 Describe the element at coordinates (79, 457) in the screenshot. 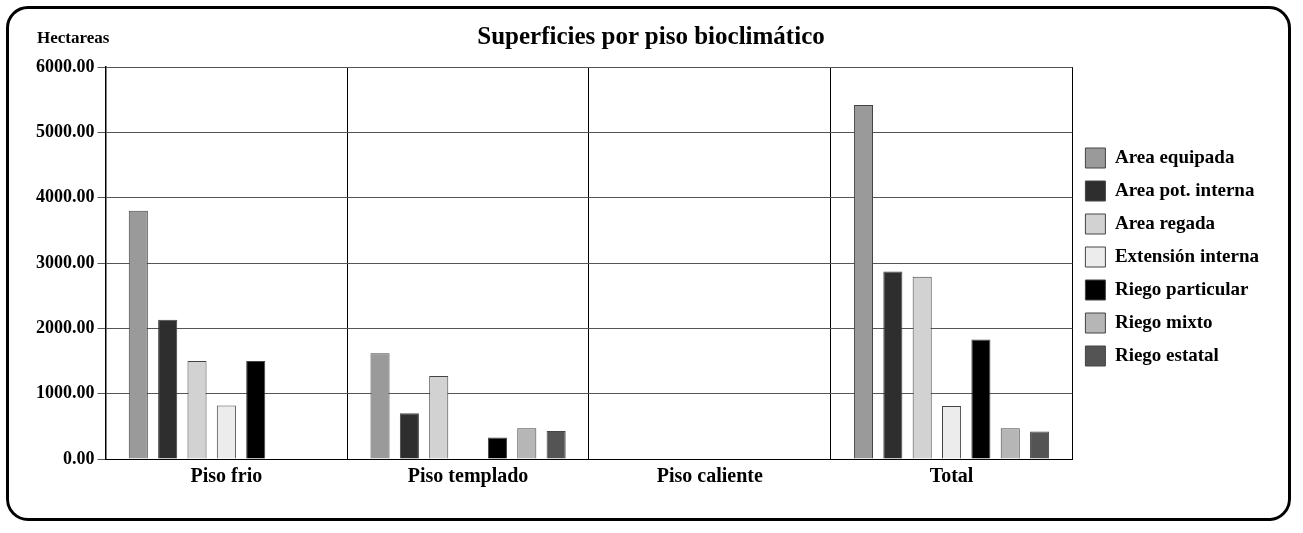

I see `y-tick-label: 0.00` at that location.